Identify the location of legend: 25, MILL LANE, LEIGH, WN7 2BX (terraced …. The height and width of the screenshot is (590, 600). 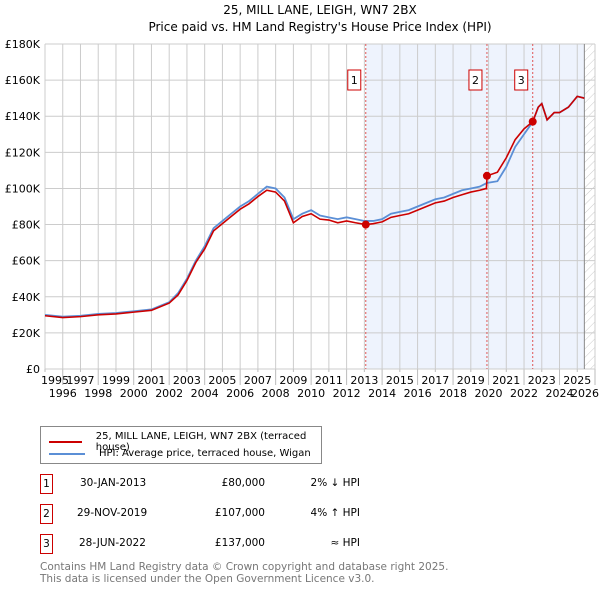
(181, 445).